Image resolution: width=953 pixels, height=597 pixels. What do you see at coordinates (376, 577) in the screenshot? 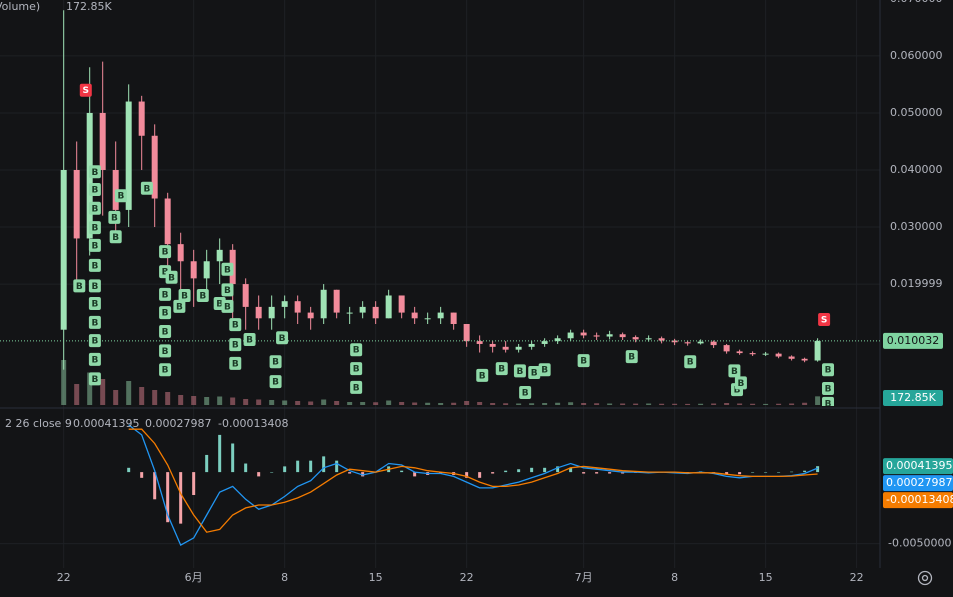
I see `x-tick-label: 15` at bounding box center [376, 577].